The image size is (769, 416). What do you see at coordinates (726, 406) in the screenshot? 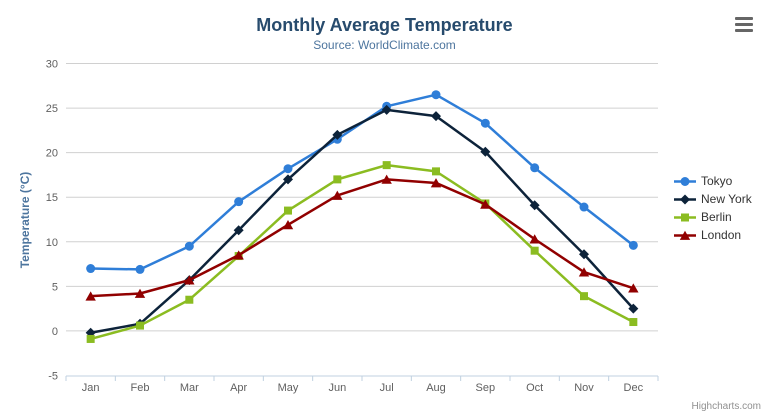
I see `credits-link: Highcharts.com` at bounding box center [726, 406].